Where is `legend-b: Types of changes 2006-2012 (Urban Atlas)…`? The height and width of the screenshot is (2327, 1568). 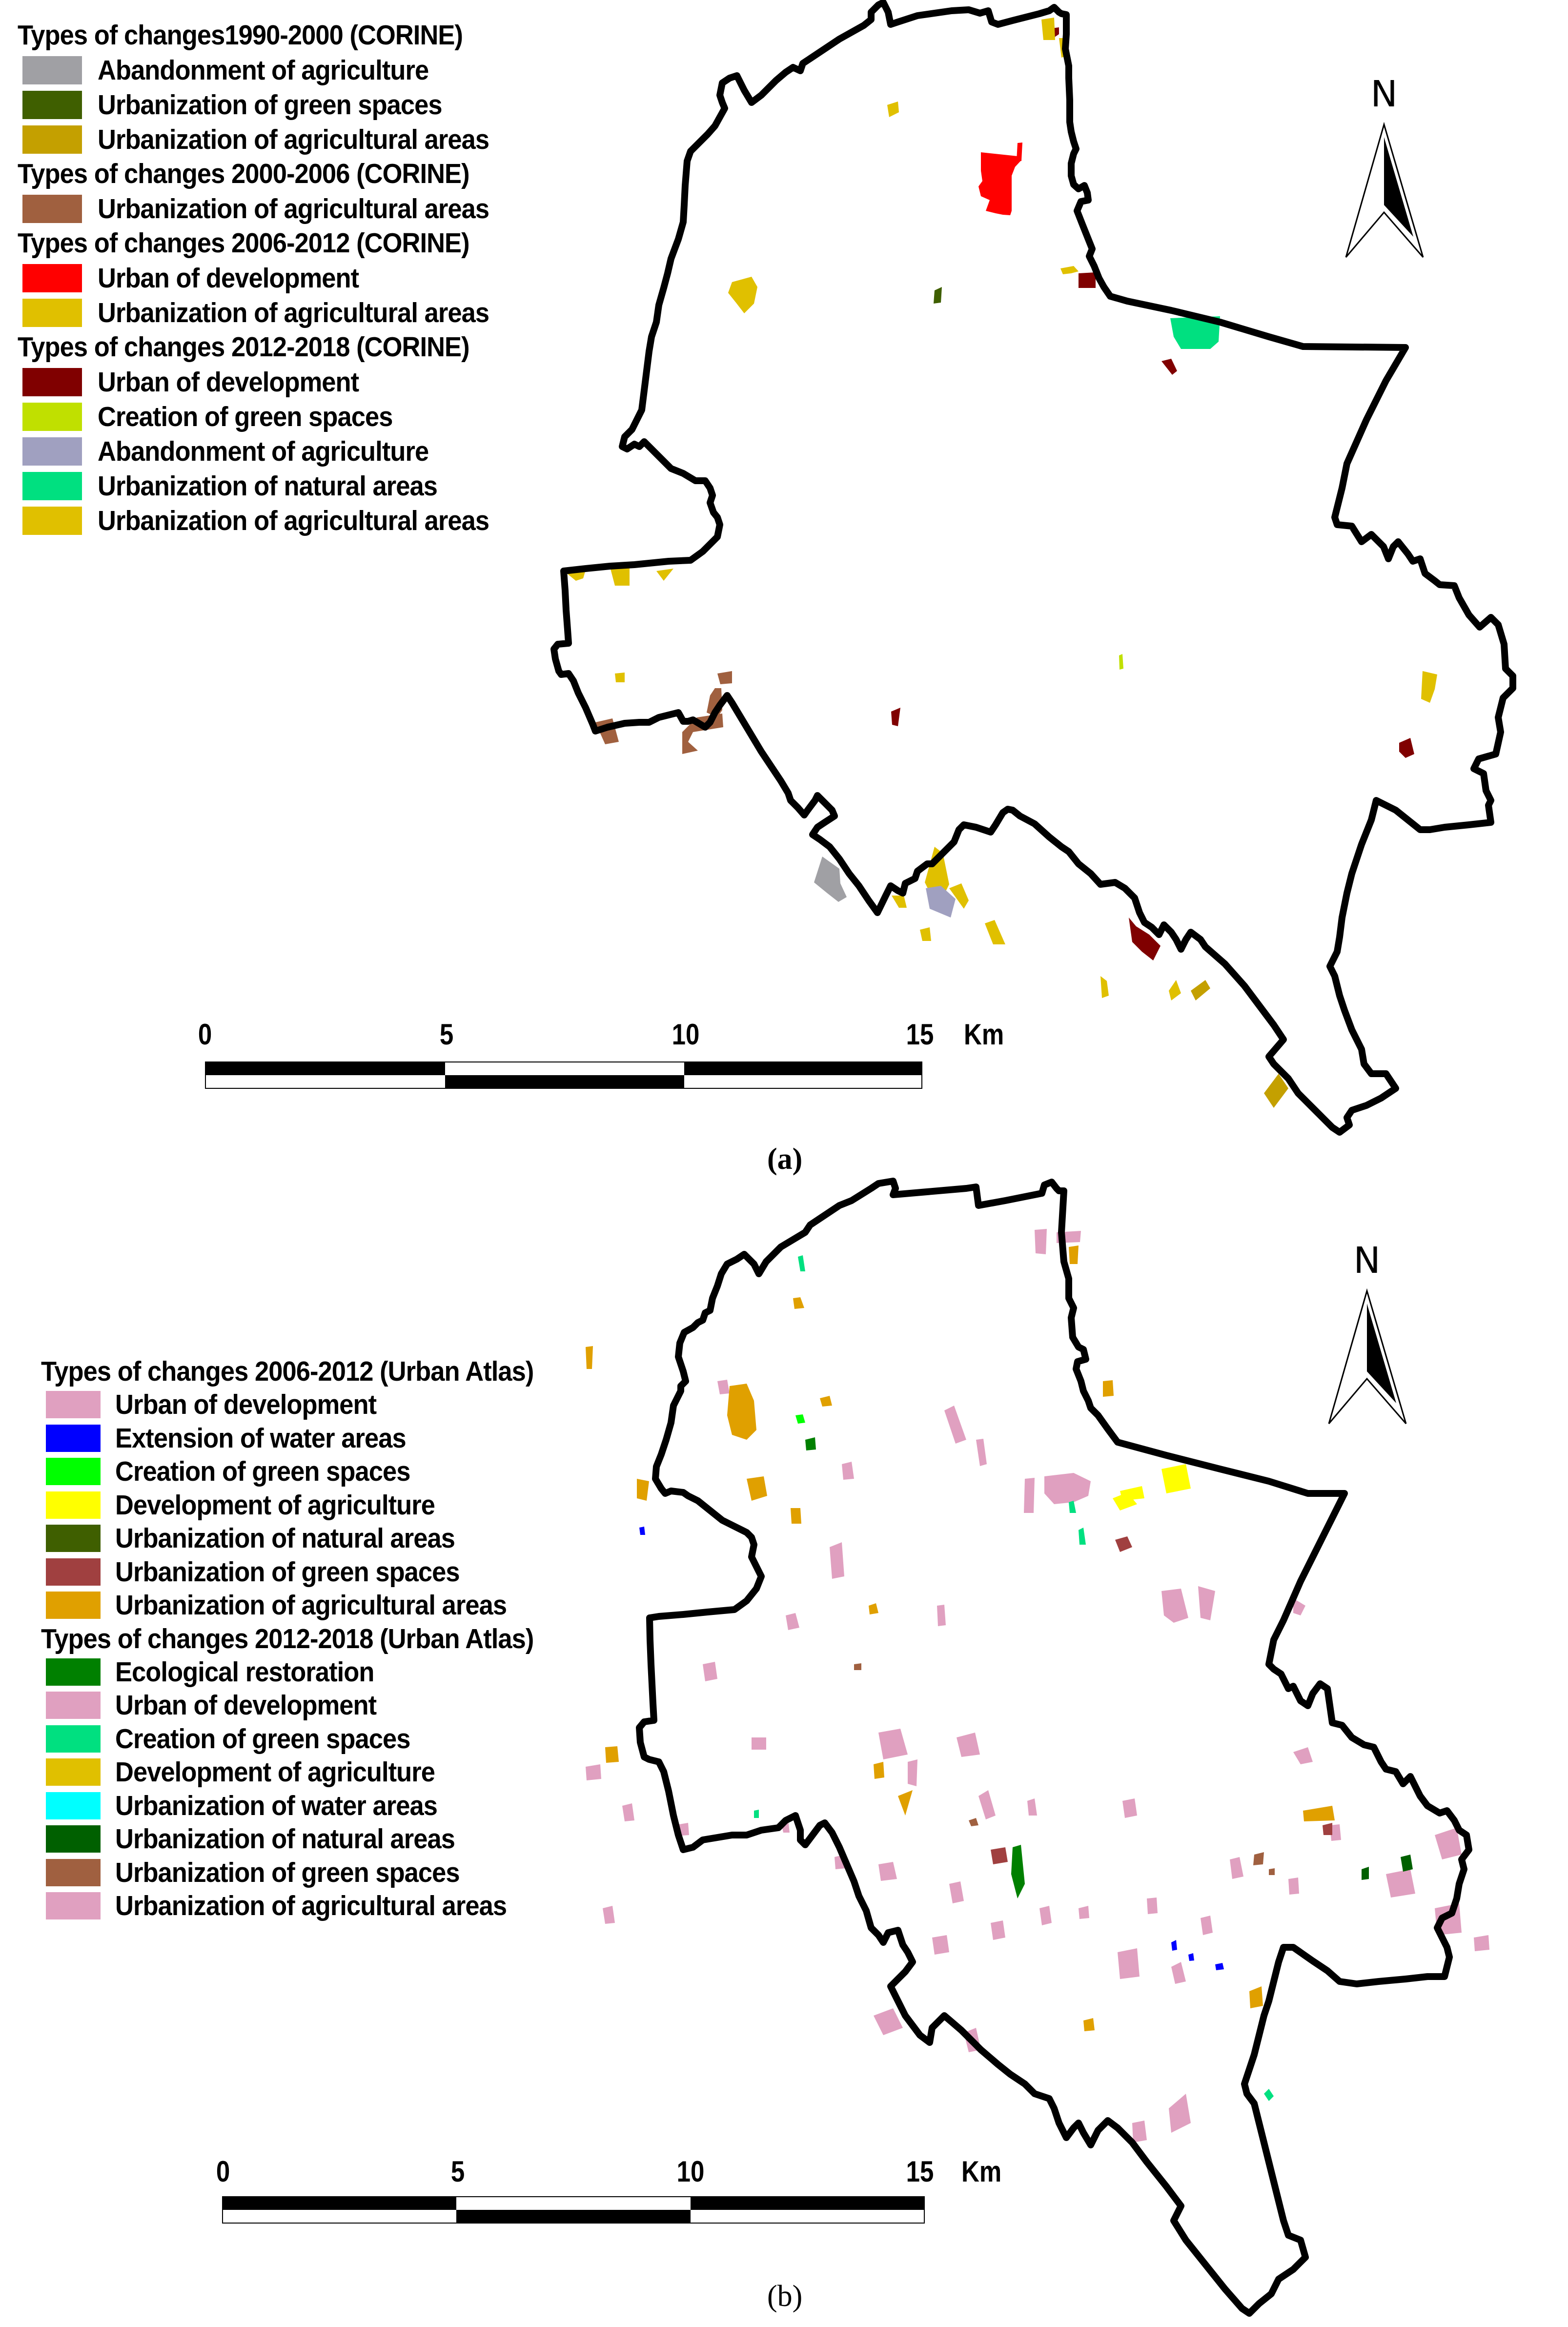 legend-b: Types of changes 2006-2012 (Urban Atlas)… is located at coordinates (308, 1639).